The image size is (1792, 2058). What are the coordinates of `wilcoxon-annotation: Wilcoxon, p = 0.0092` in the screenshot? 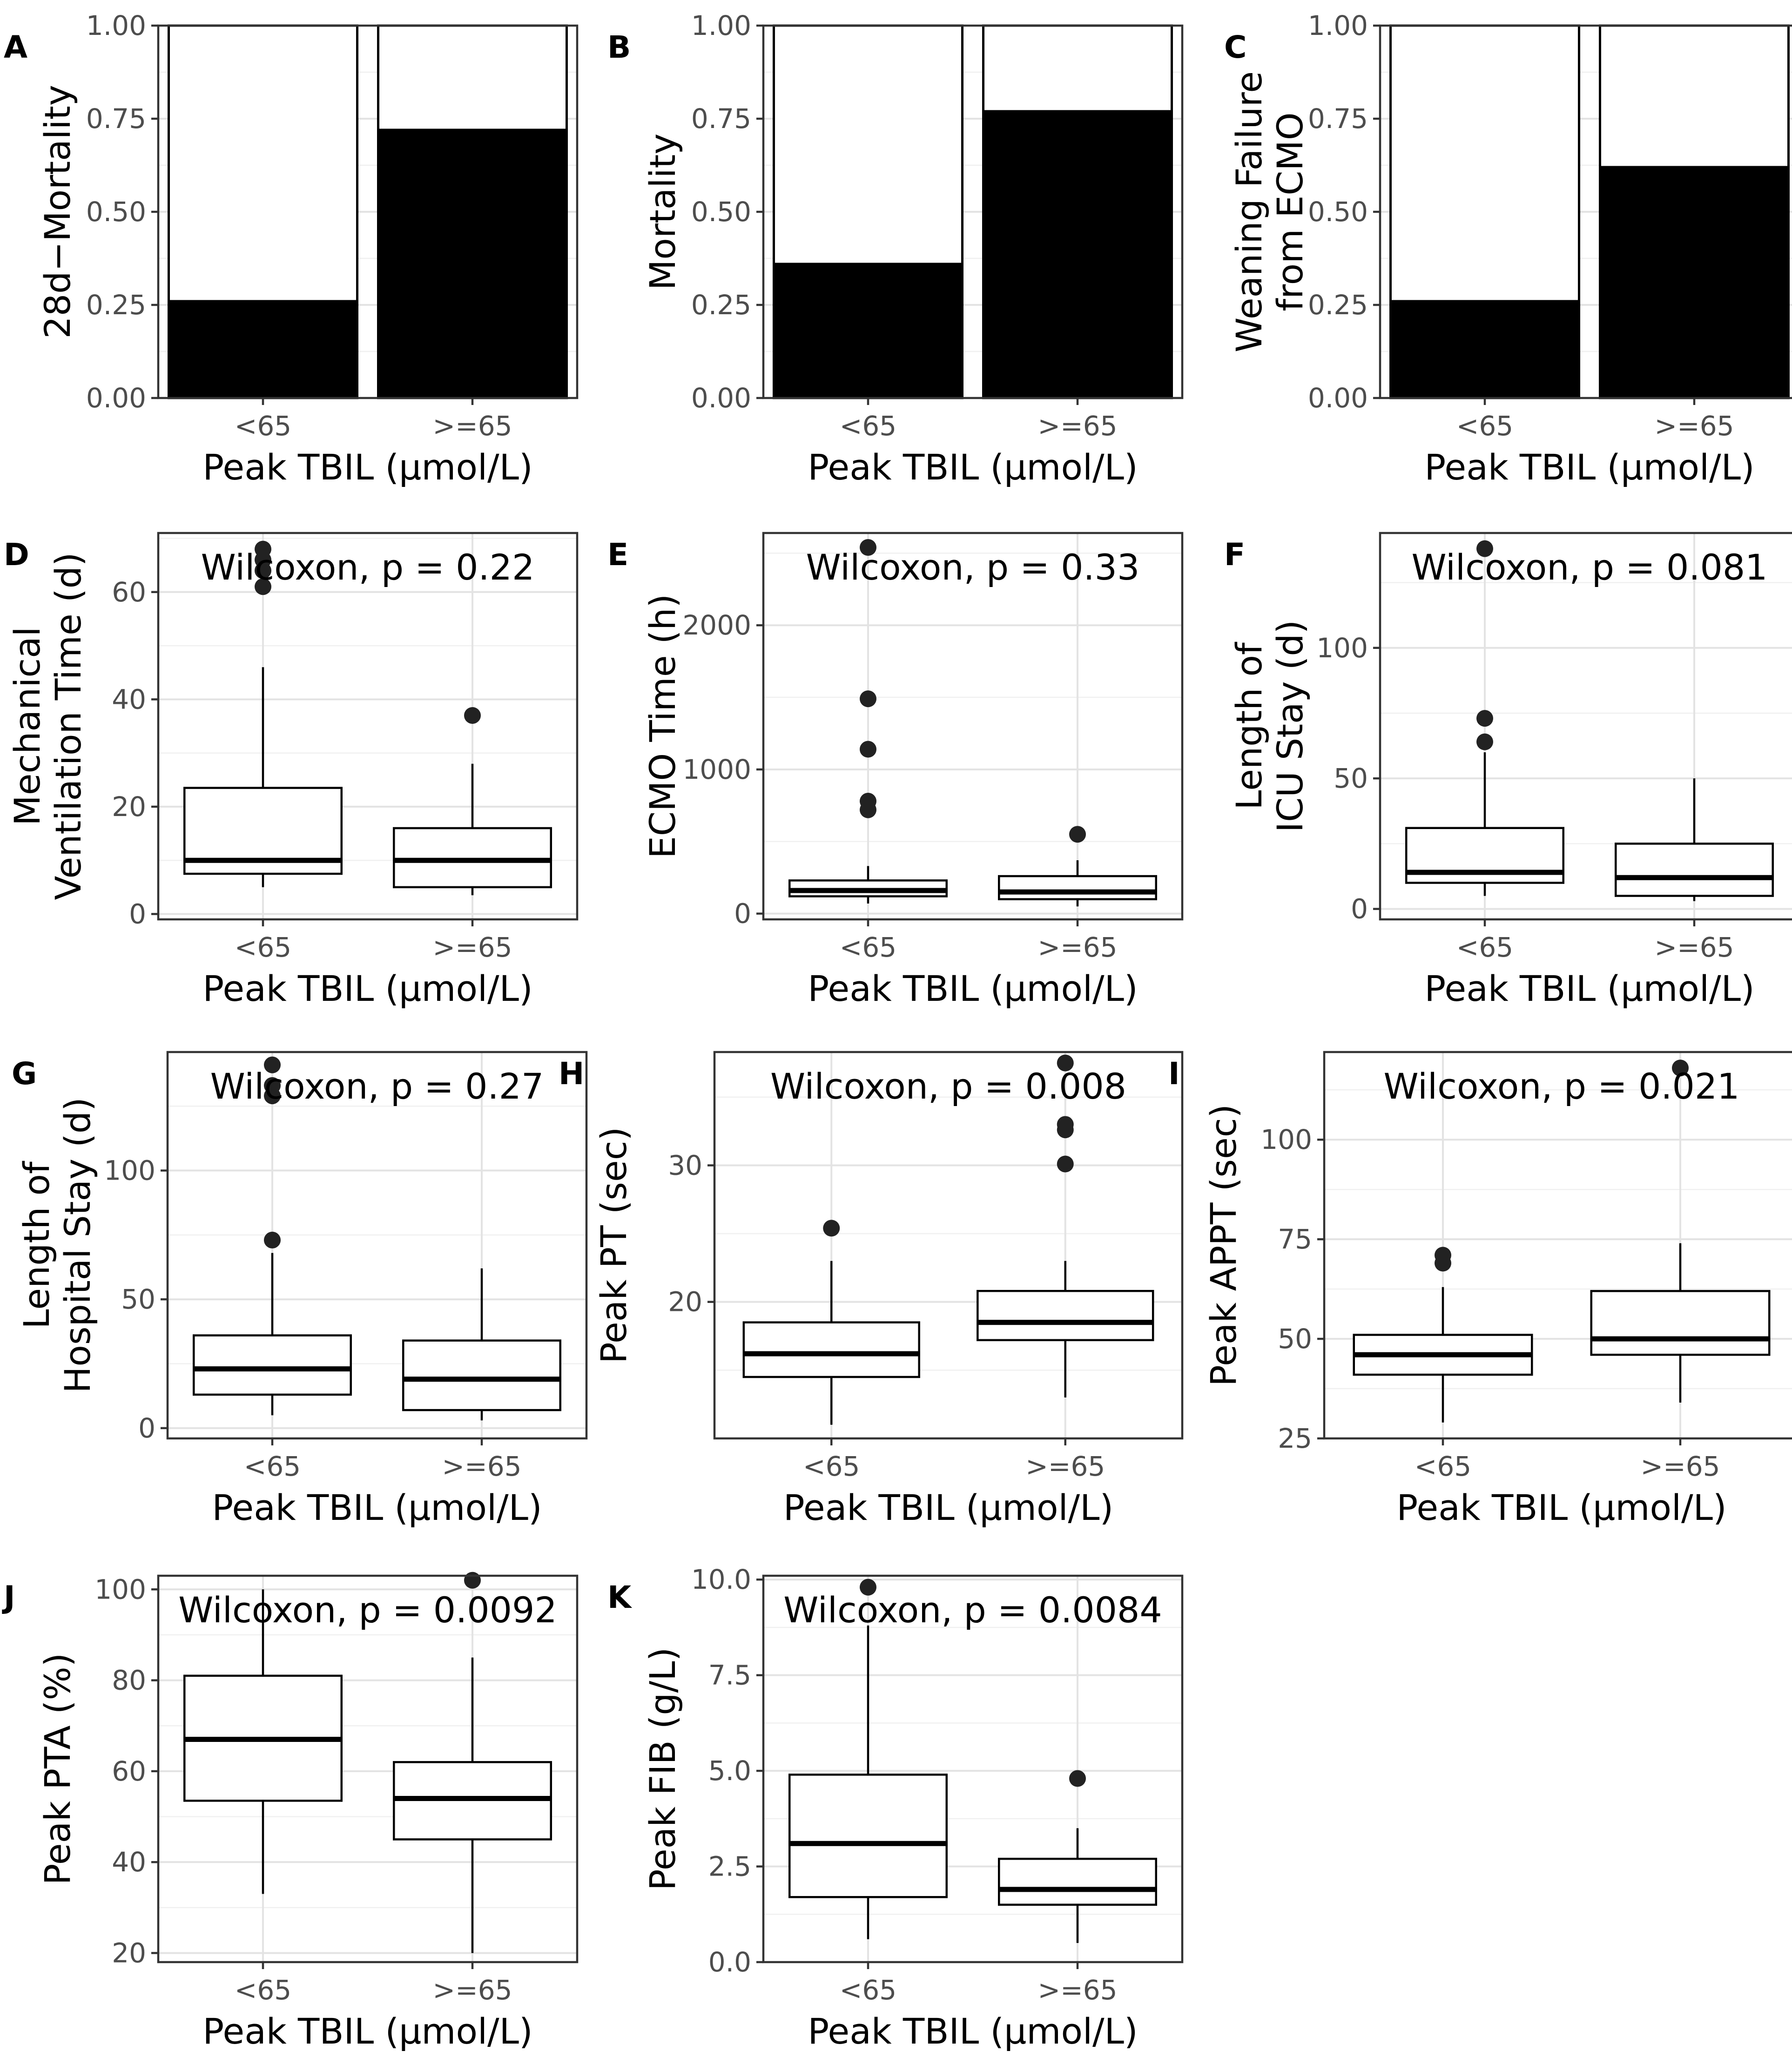 It's located at (367, 1610).